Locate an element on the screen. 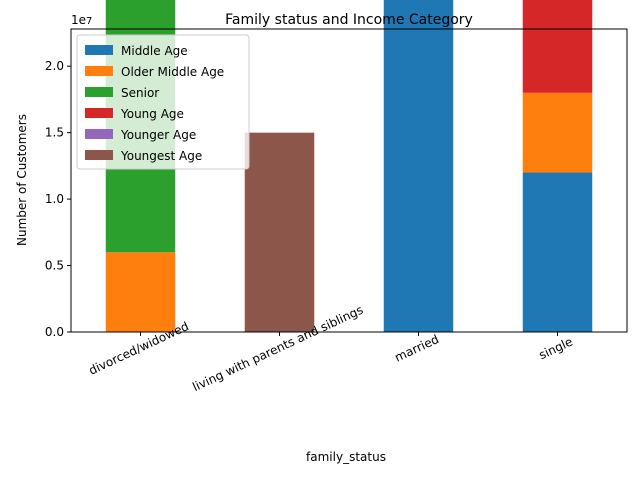 The width and height of the screenshot is (640, 480). legend-label: Youngest Age is located at coordinates (161, 156).